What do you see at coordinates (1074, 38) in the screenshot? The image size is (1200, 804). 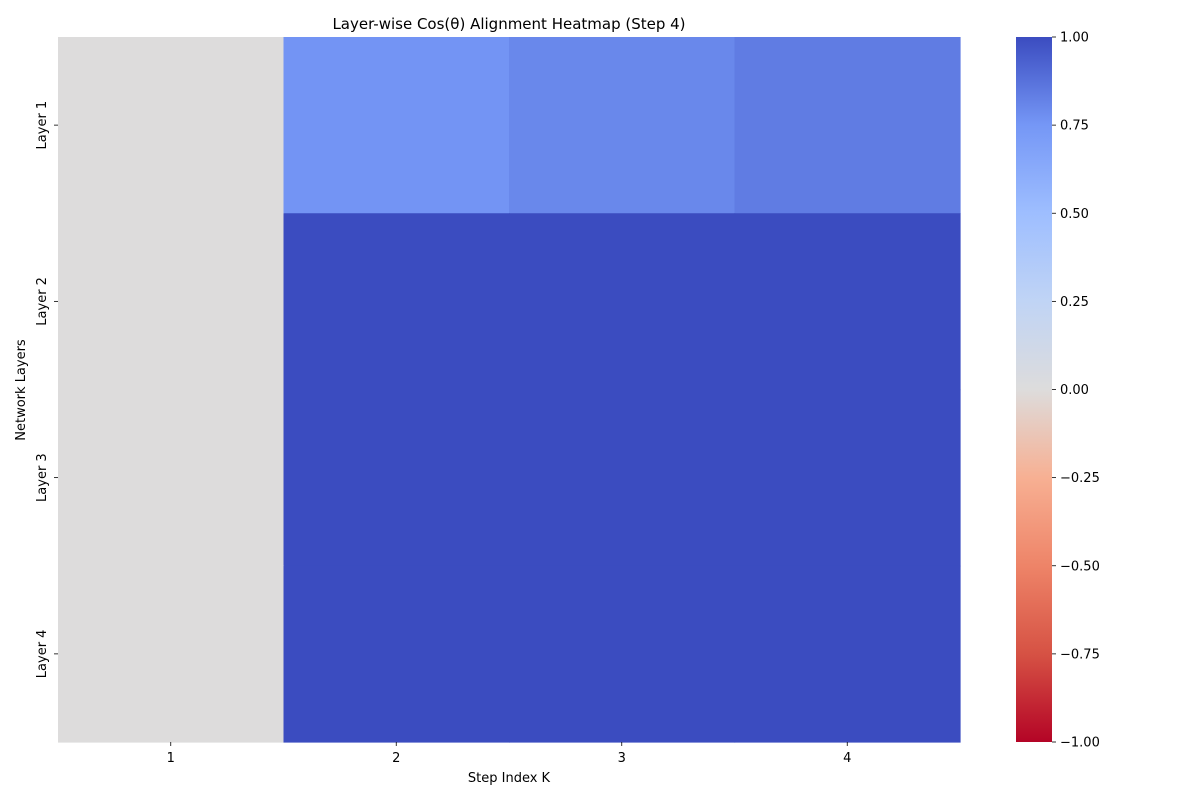 I see `colorbar-tick-label: 1.00` at bounding box center [1074, 38].